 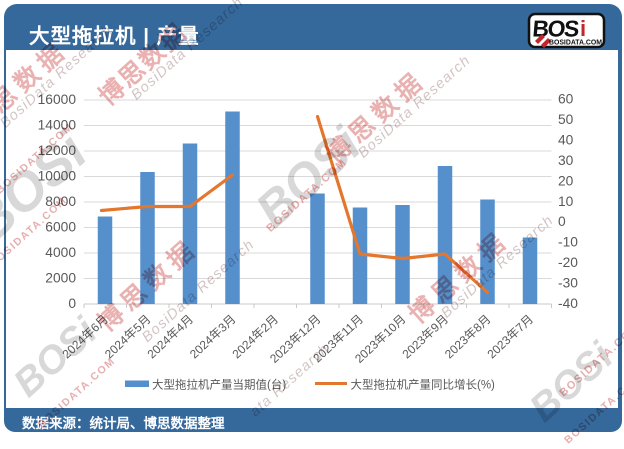 What do you see at coordinates (511, 336) in the screenshot?
I see `svg-text: 2023年7月` at bounding box center [511, 336].